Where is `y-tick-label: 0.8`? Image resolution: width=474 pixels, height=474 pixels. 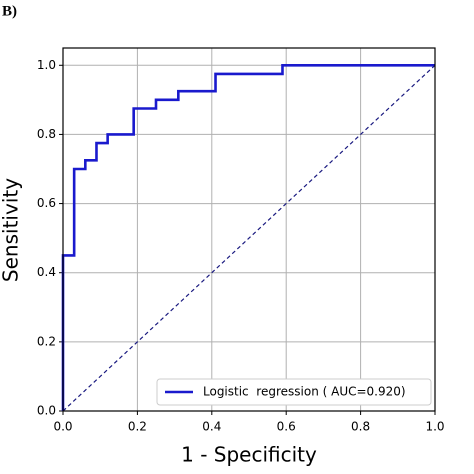 y-tick-label: 0.8 is located at coordinates (46, 134).